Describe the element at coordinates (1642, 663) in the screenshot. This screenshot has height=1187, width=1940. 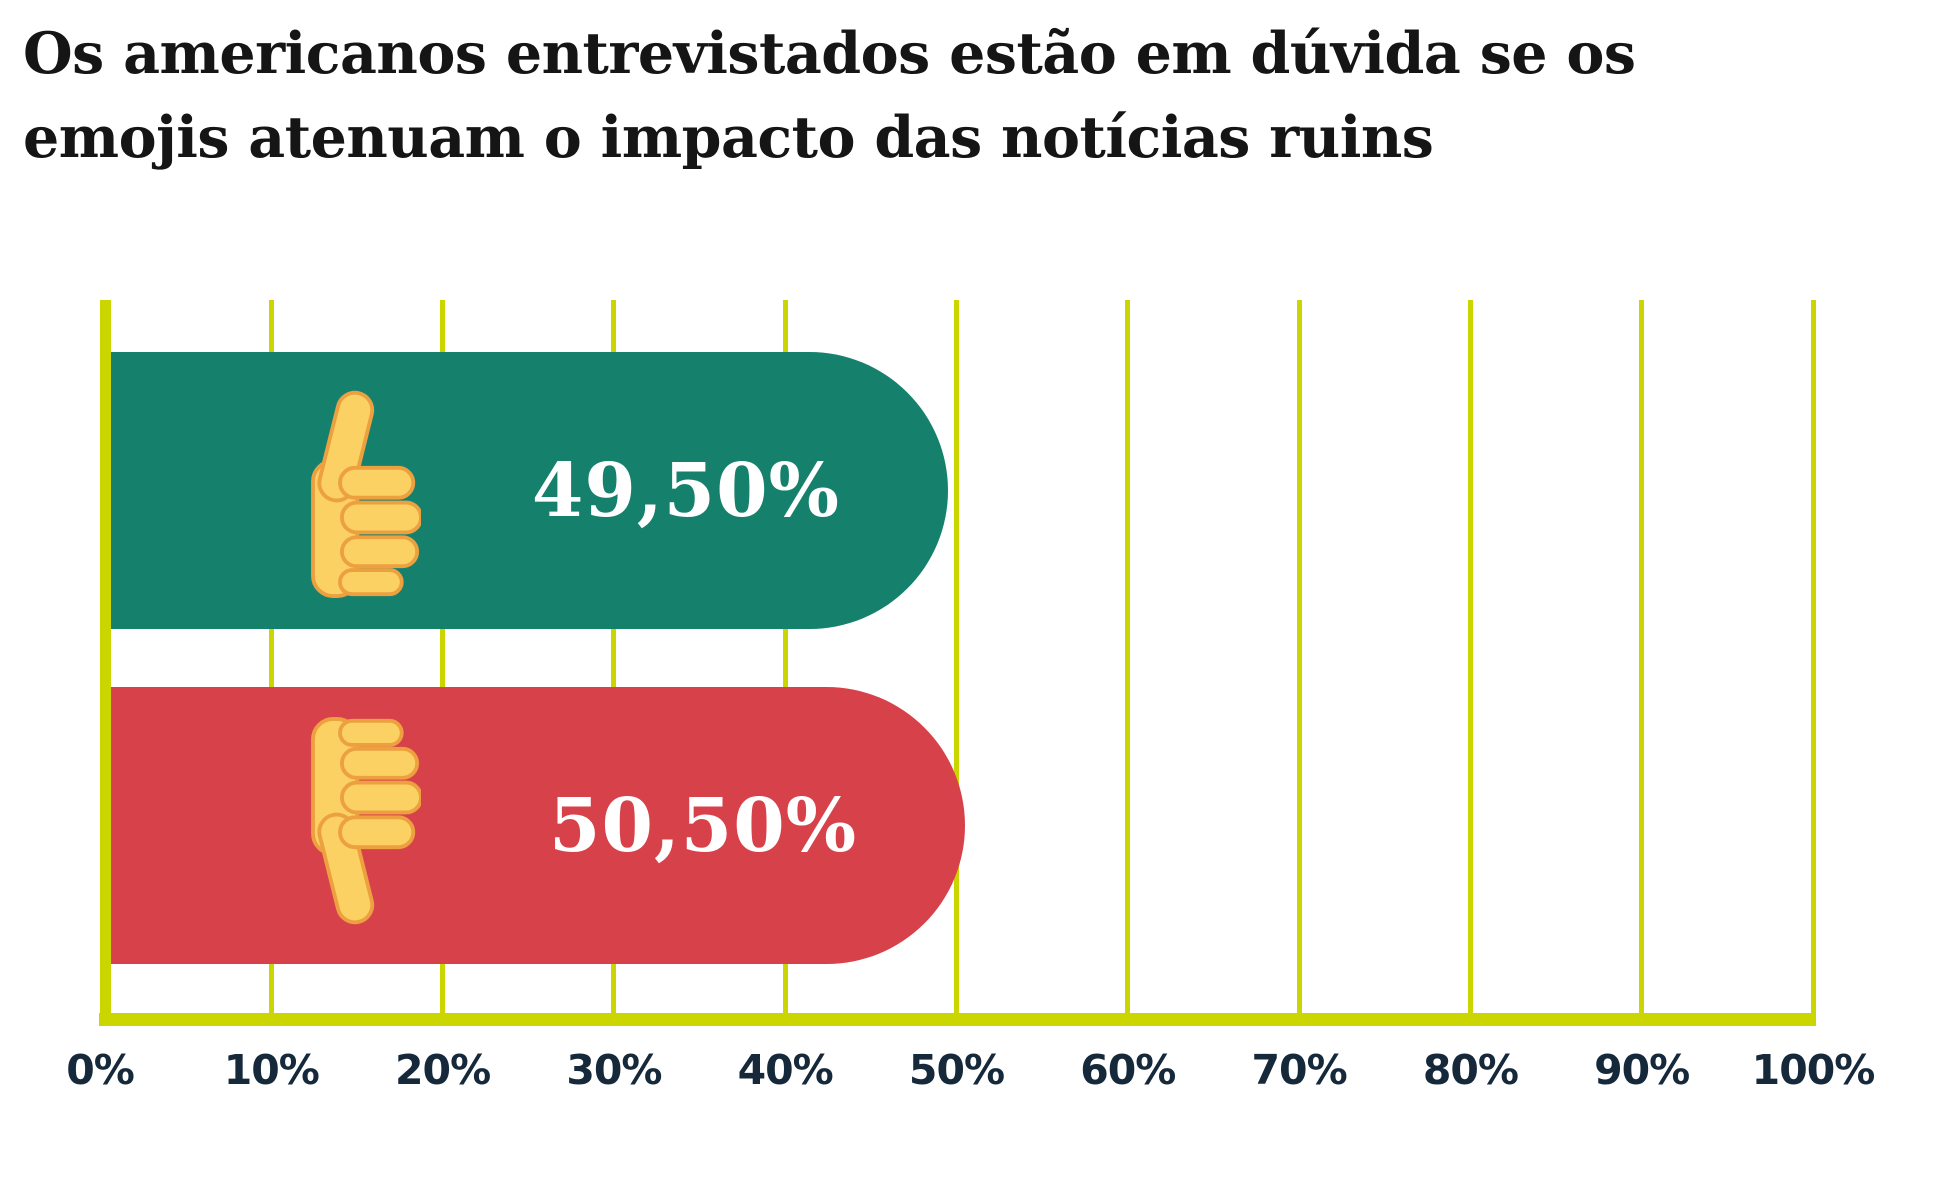
I see `gridline-90%` at that location.